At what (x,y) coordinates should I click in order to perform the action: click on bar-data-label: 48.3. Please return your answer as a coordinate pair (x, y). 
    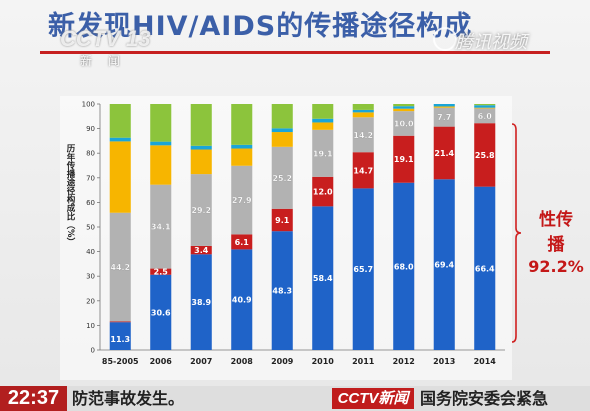
    Looking at the image, I should click on (282, 291).